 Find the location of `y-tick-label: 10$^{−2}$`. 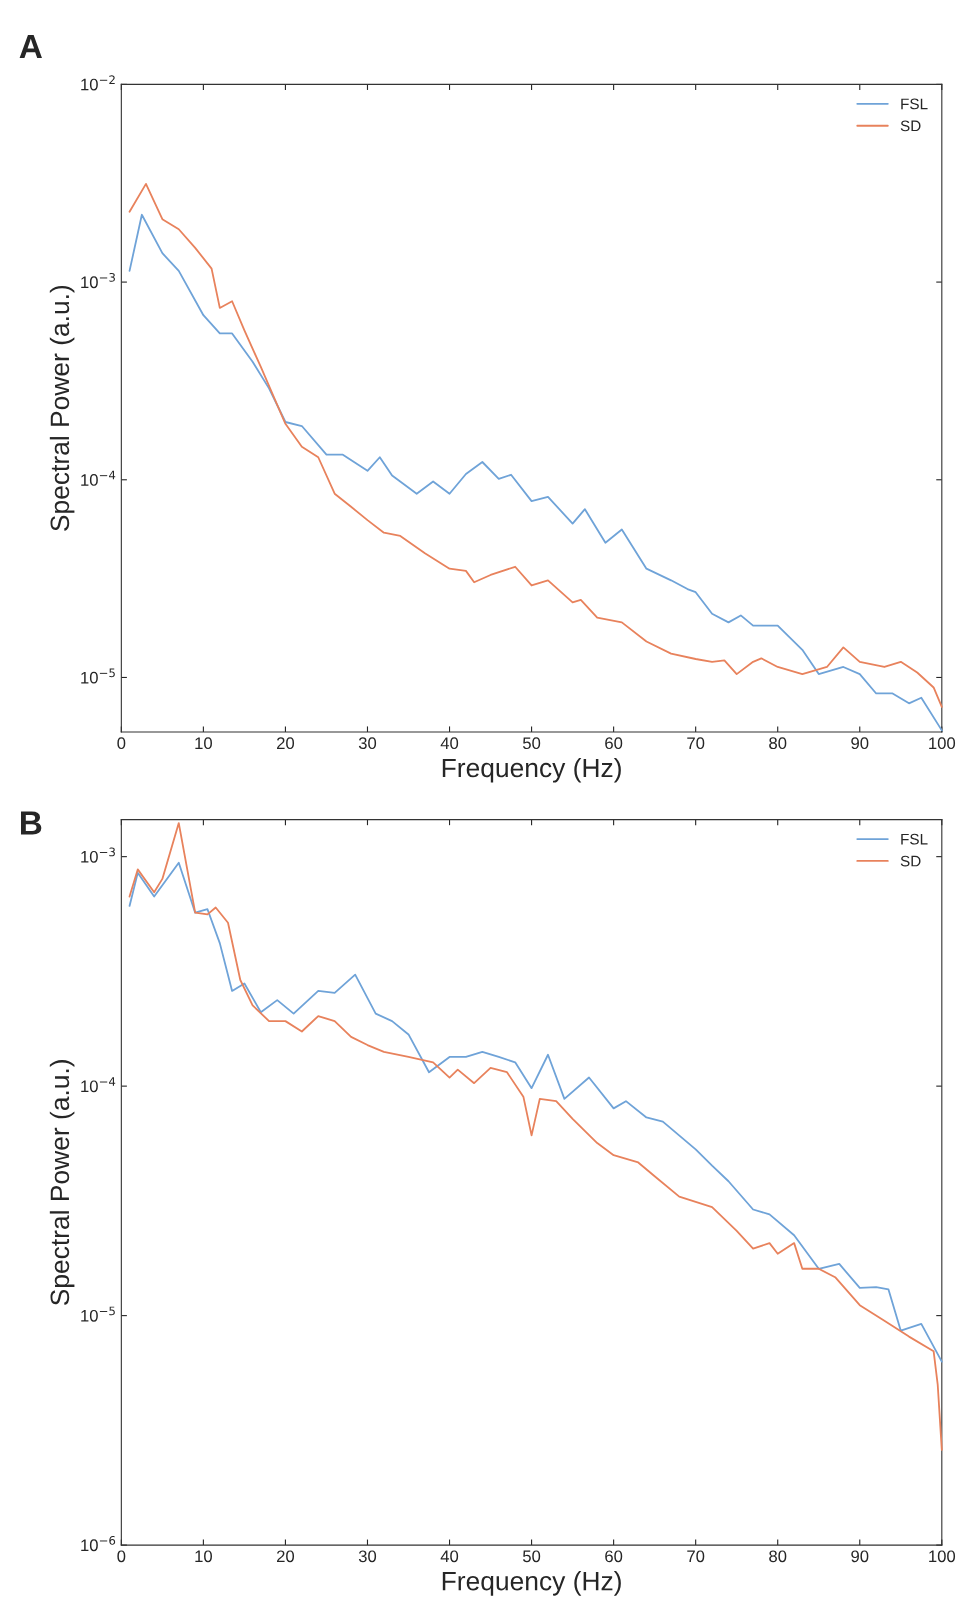

y-tick-label: 10$^{−2}$ is located at coordinates (98, 83).